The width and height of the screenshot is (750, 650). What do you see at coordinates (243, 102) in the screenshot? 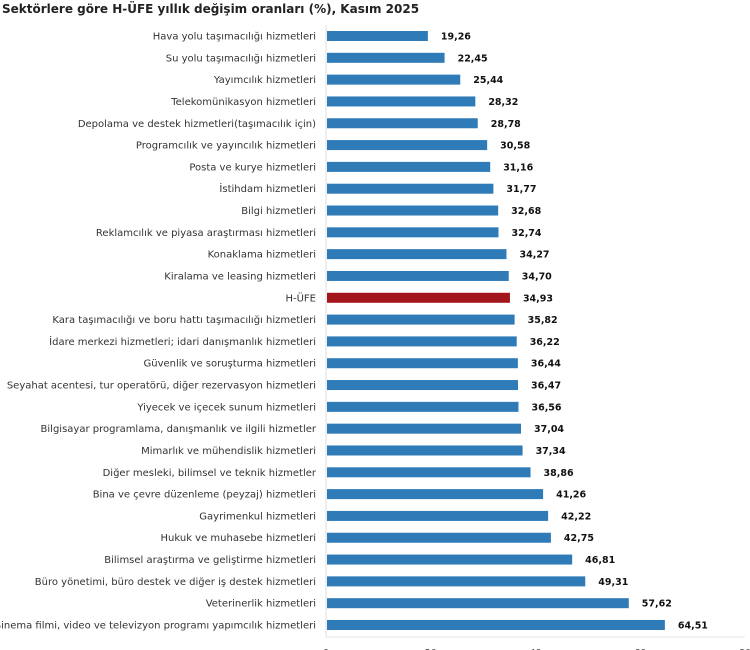
I see `category-label: Telekomünikasyon hizmetleri` at bounding box center [243, 102].